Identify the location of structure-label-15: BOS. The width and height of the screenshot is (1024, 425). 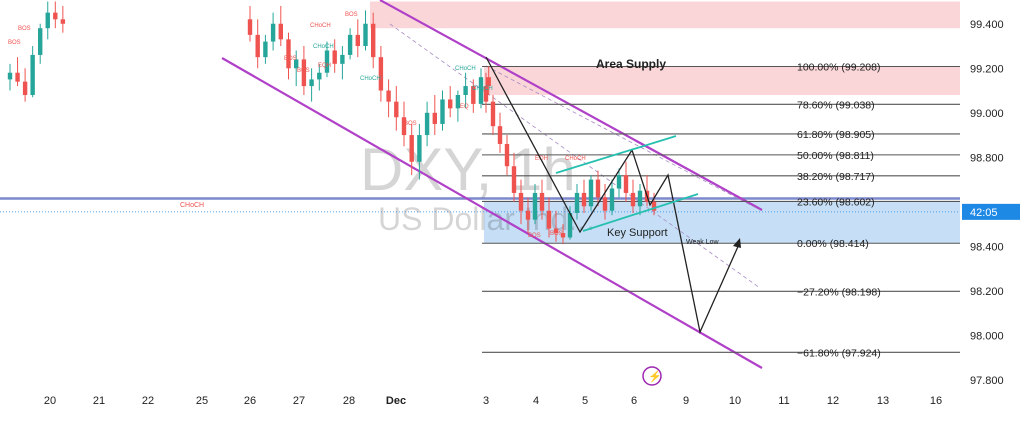
(556, 234).